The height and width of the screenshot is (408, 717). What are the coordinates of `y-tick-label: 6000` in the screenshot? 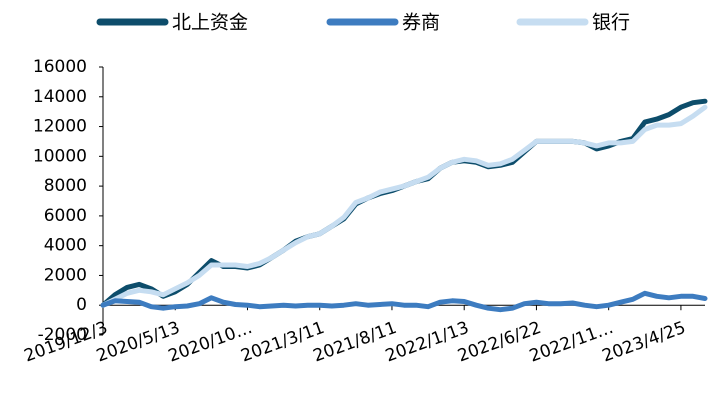 It's located at (65, 216).